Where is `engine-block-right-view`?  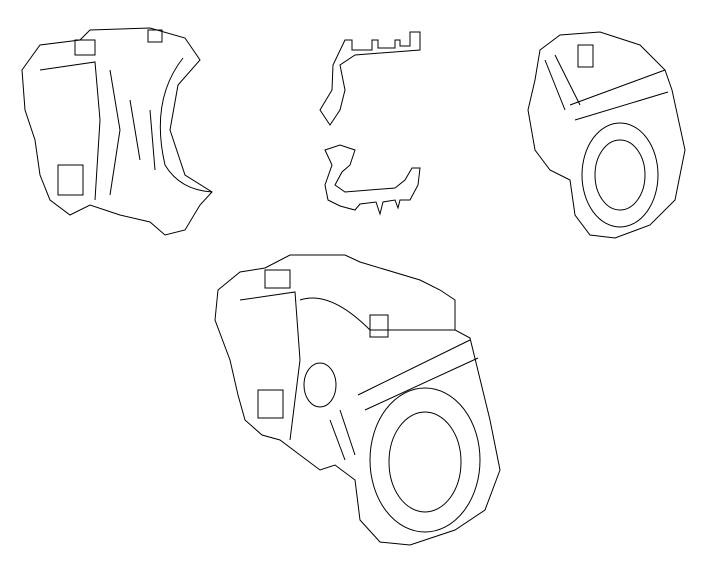 engine-block-right-view is located at coordinates (606, 135).